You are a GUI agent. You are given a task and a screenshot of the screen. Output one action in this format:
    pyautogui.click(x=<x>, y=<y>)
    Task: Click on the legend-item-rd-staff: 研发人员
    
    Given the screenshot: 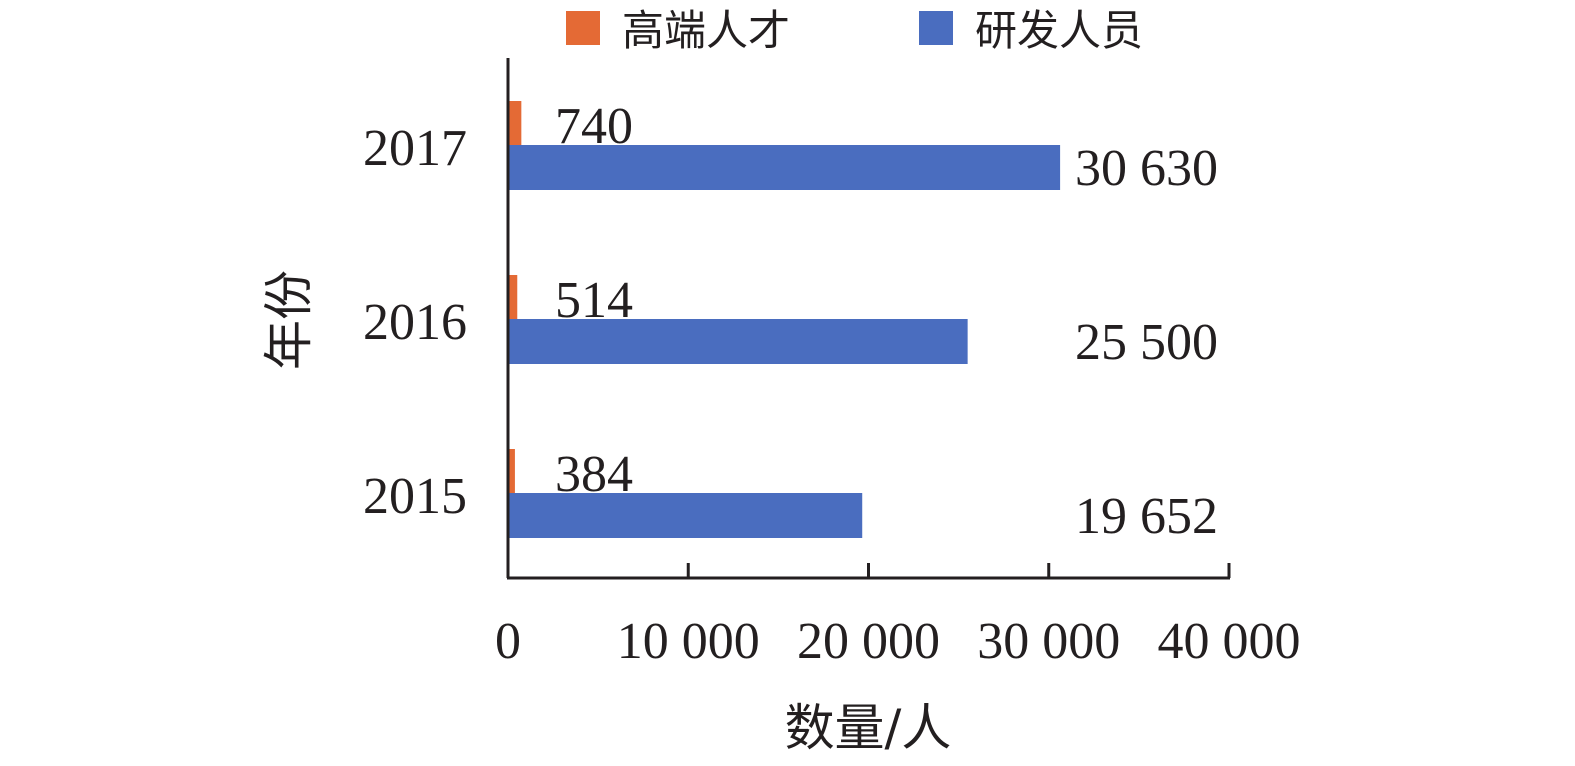 What is the action you would take?
    pyautogui.click(x=1031, y=30)
    